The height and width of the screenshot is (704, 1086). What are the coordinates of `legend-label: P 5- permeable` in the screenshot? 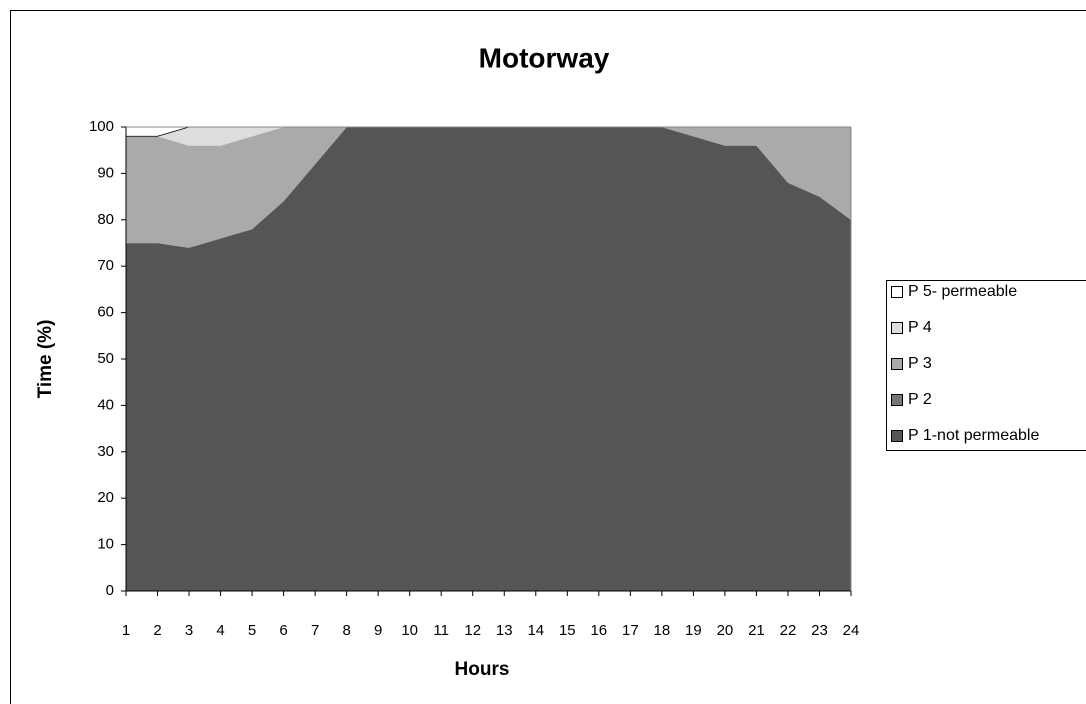 It's located at (962, 291).